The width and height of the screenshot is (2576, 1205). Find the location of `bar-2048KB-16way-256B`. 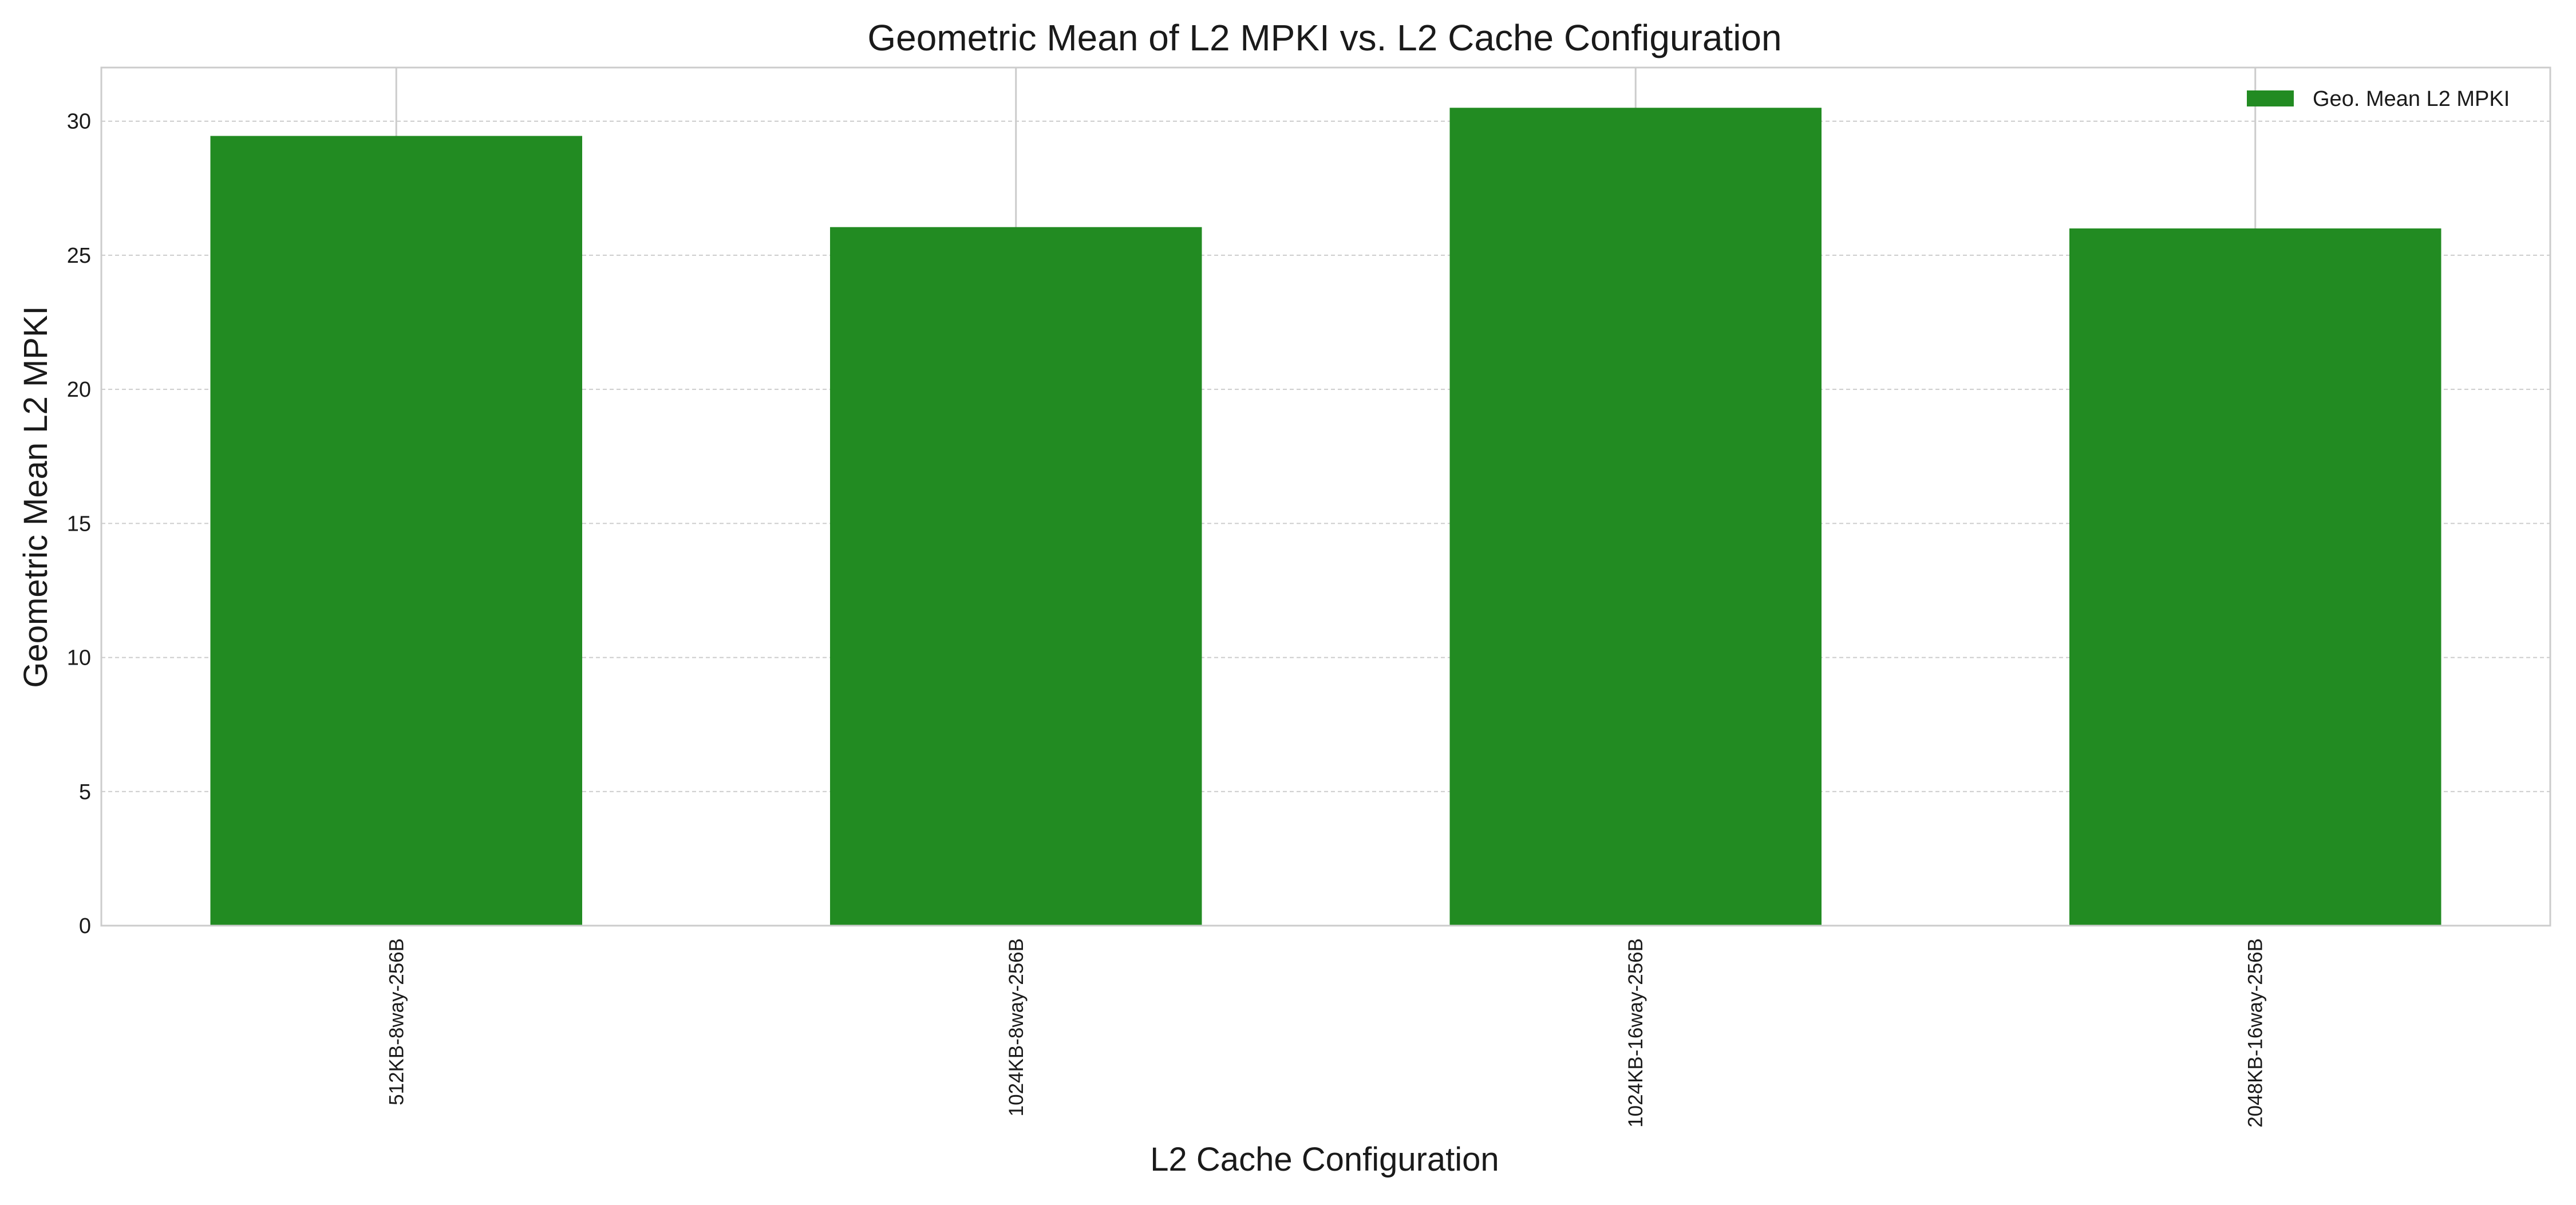

bar-2048KB-16way-256B is located at coordinates (2255, 577).